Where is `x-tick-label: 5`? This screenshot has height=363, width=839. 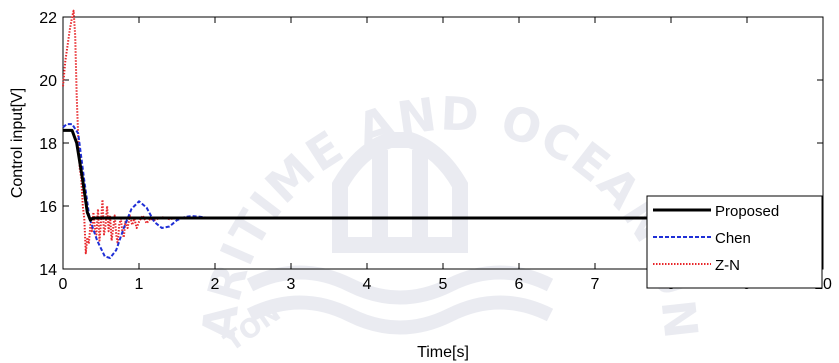
x-tick-label: 5 is located at coordinates (443, 284).